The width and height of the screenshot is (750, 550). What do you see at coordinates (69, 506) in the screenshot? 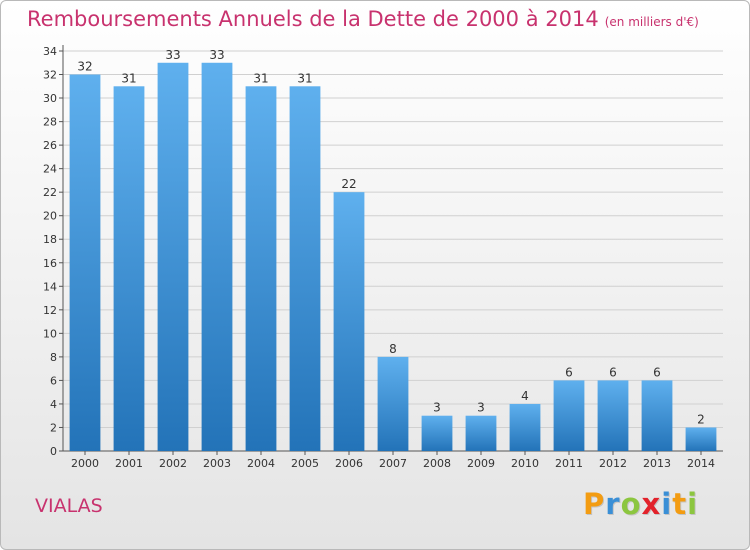
I see `commune-name: VIALAS` at bounding box center [69, 506].